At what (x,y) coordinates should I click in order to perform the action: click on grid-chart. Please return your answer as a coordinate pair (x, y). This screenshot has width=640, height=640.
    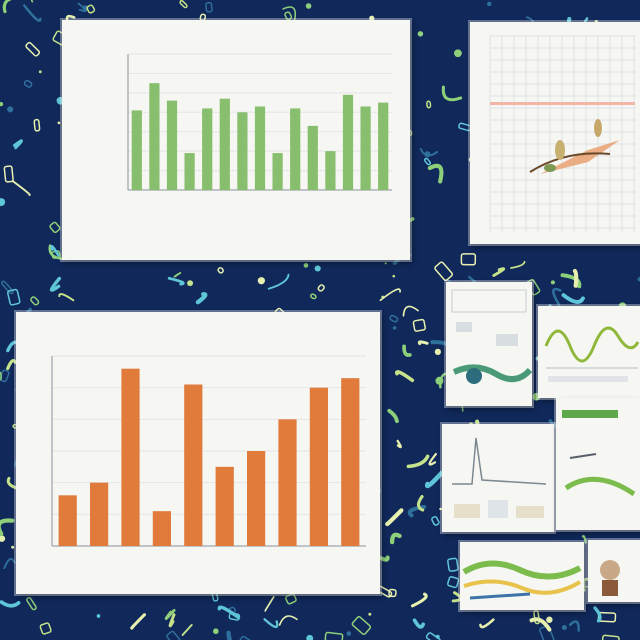
    Looking at the image, I should click on (562, 133).